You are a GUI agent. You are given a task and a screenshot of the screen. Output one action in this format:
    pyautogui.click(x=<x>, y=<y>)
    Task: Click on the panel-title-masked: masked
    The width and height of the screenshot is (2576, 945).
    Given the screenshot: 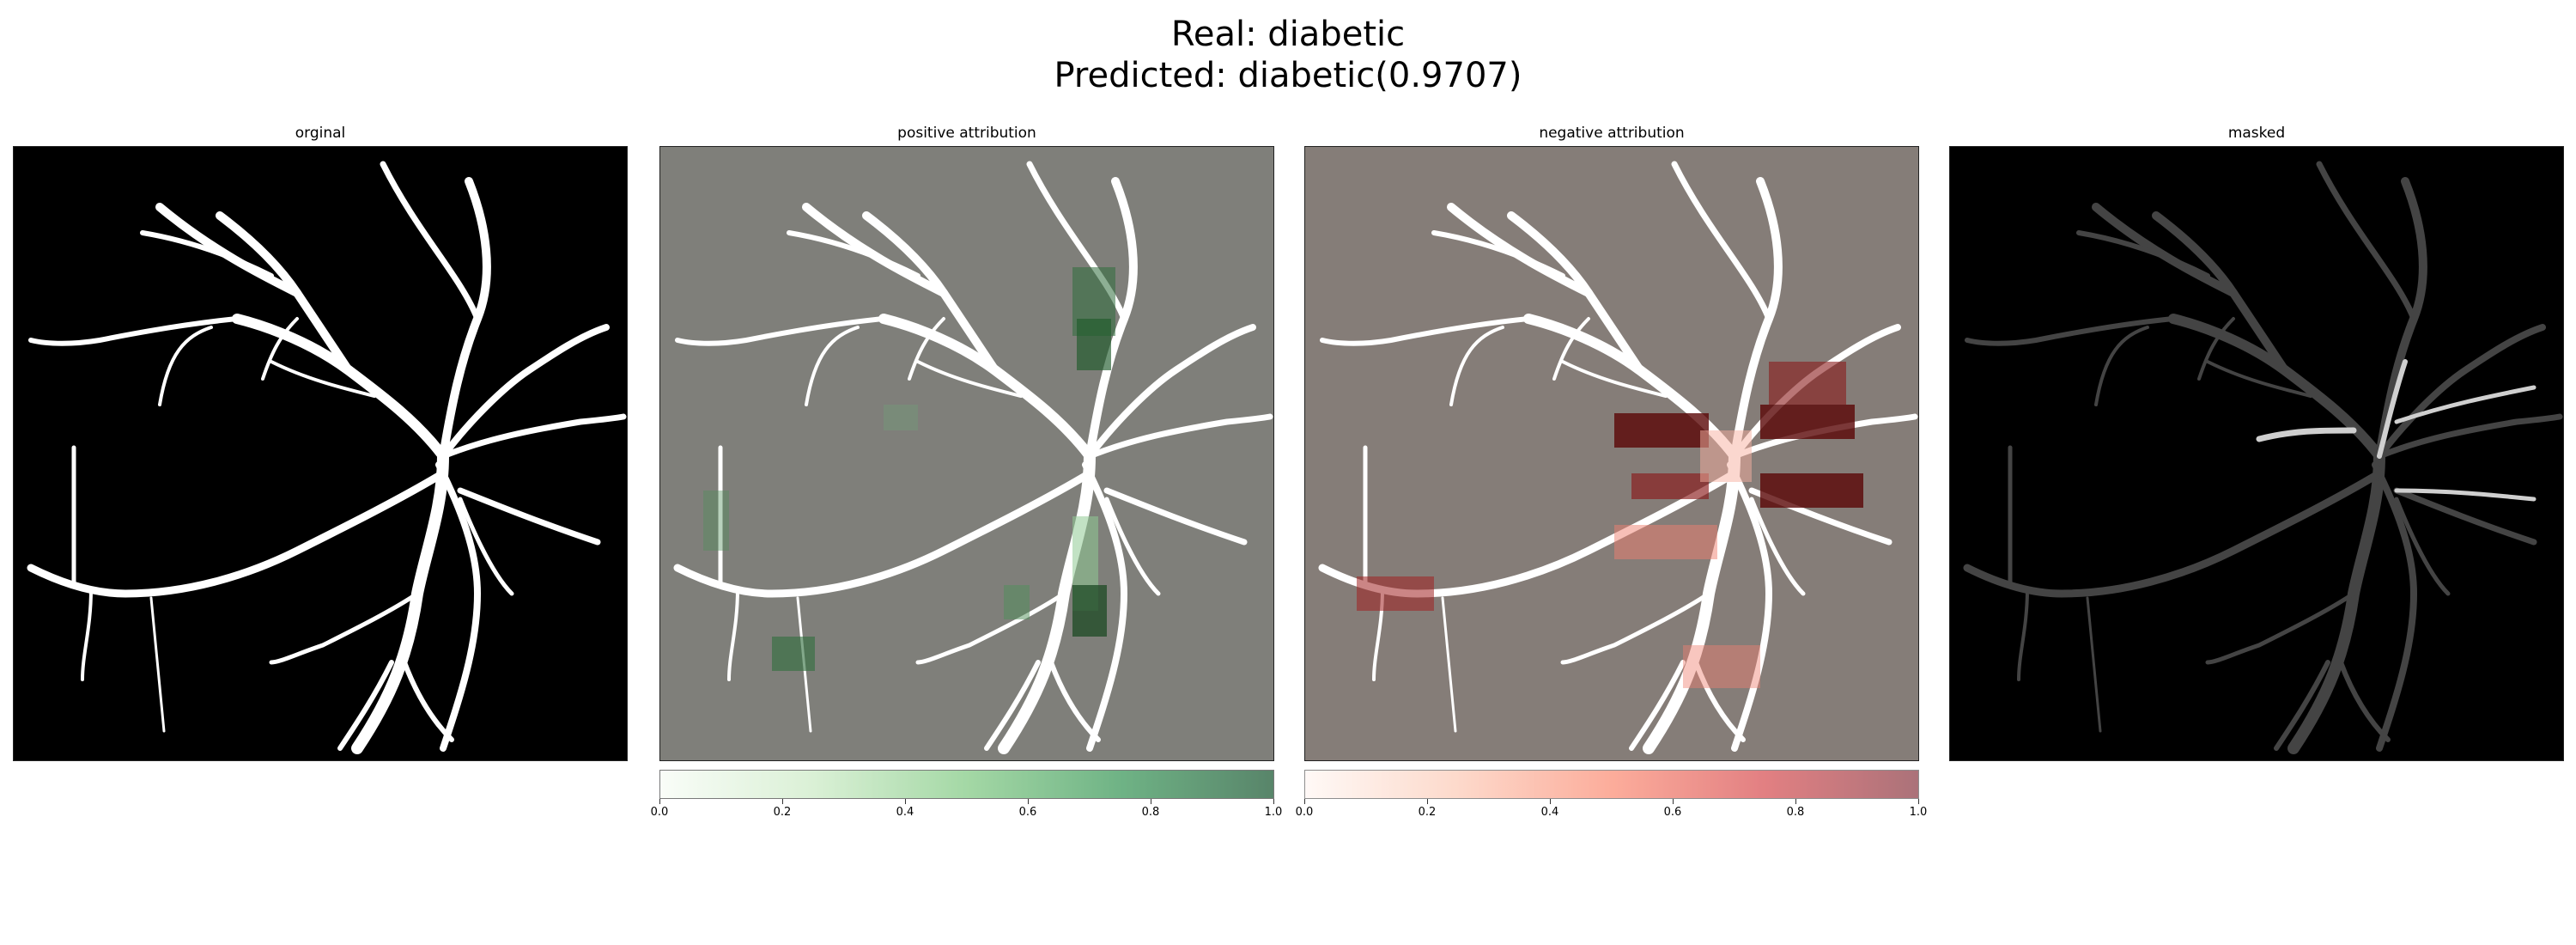 What is the action you would take?
    pyautogui.click(x=2257, y=133)
    